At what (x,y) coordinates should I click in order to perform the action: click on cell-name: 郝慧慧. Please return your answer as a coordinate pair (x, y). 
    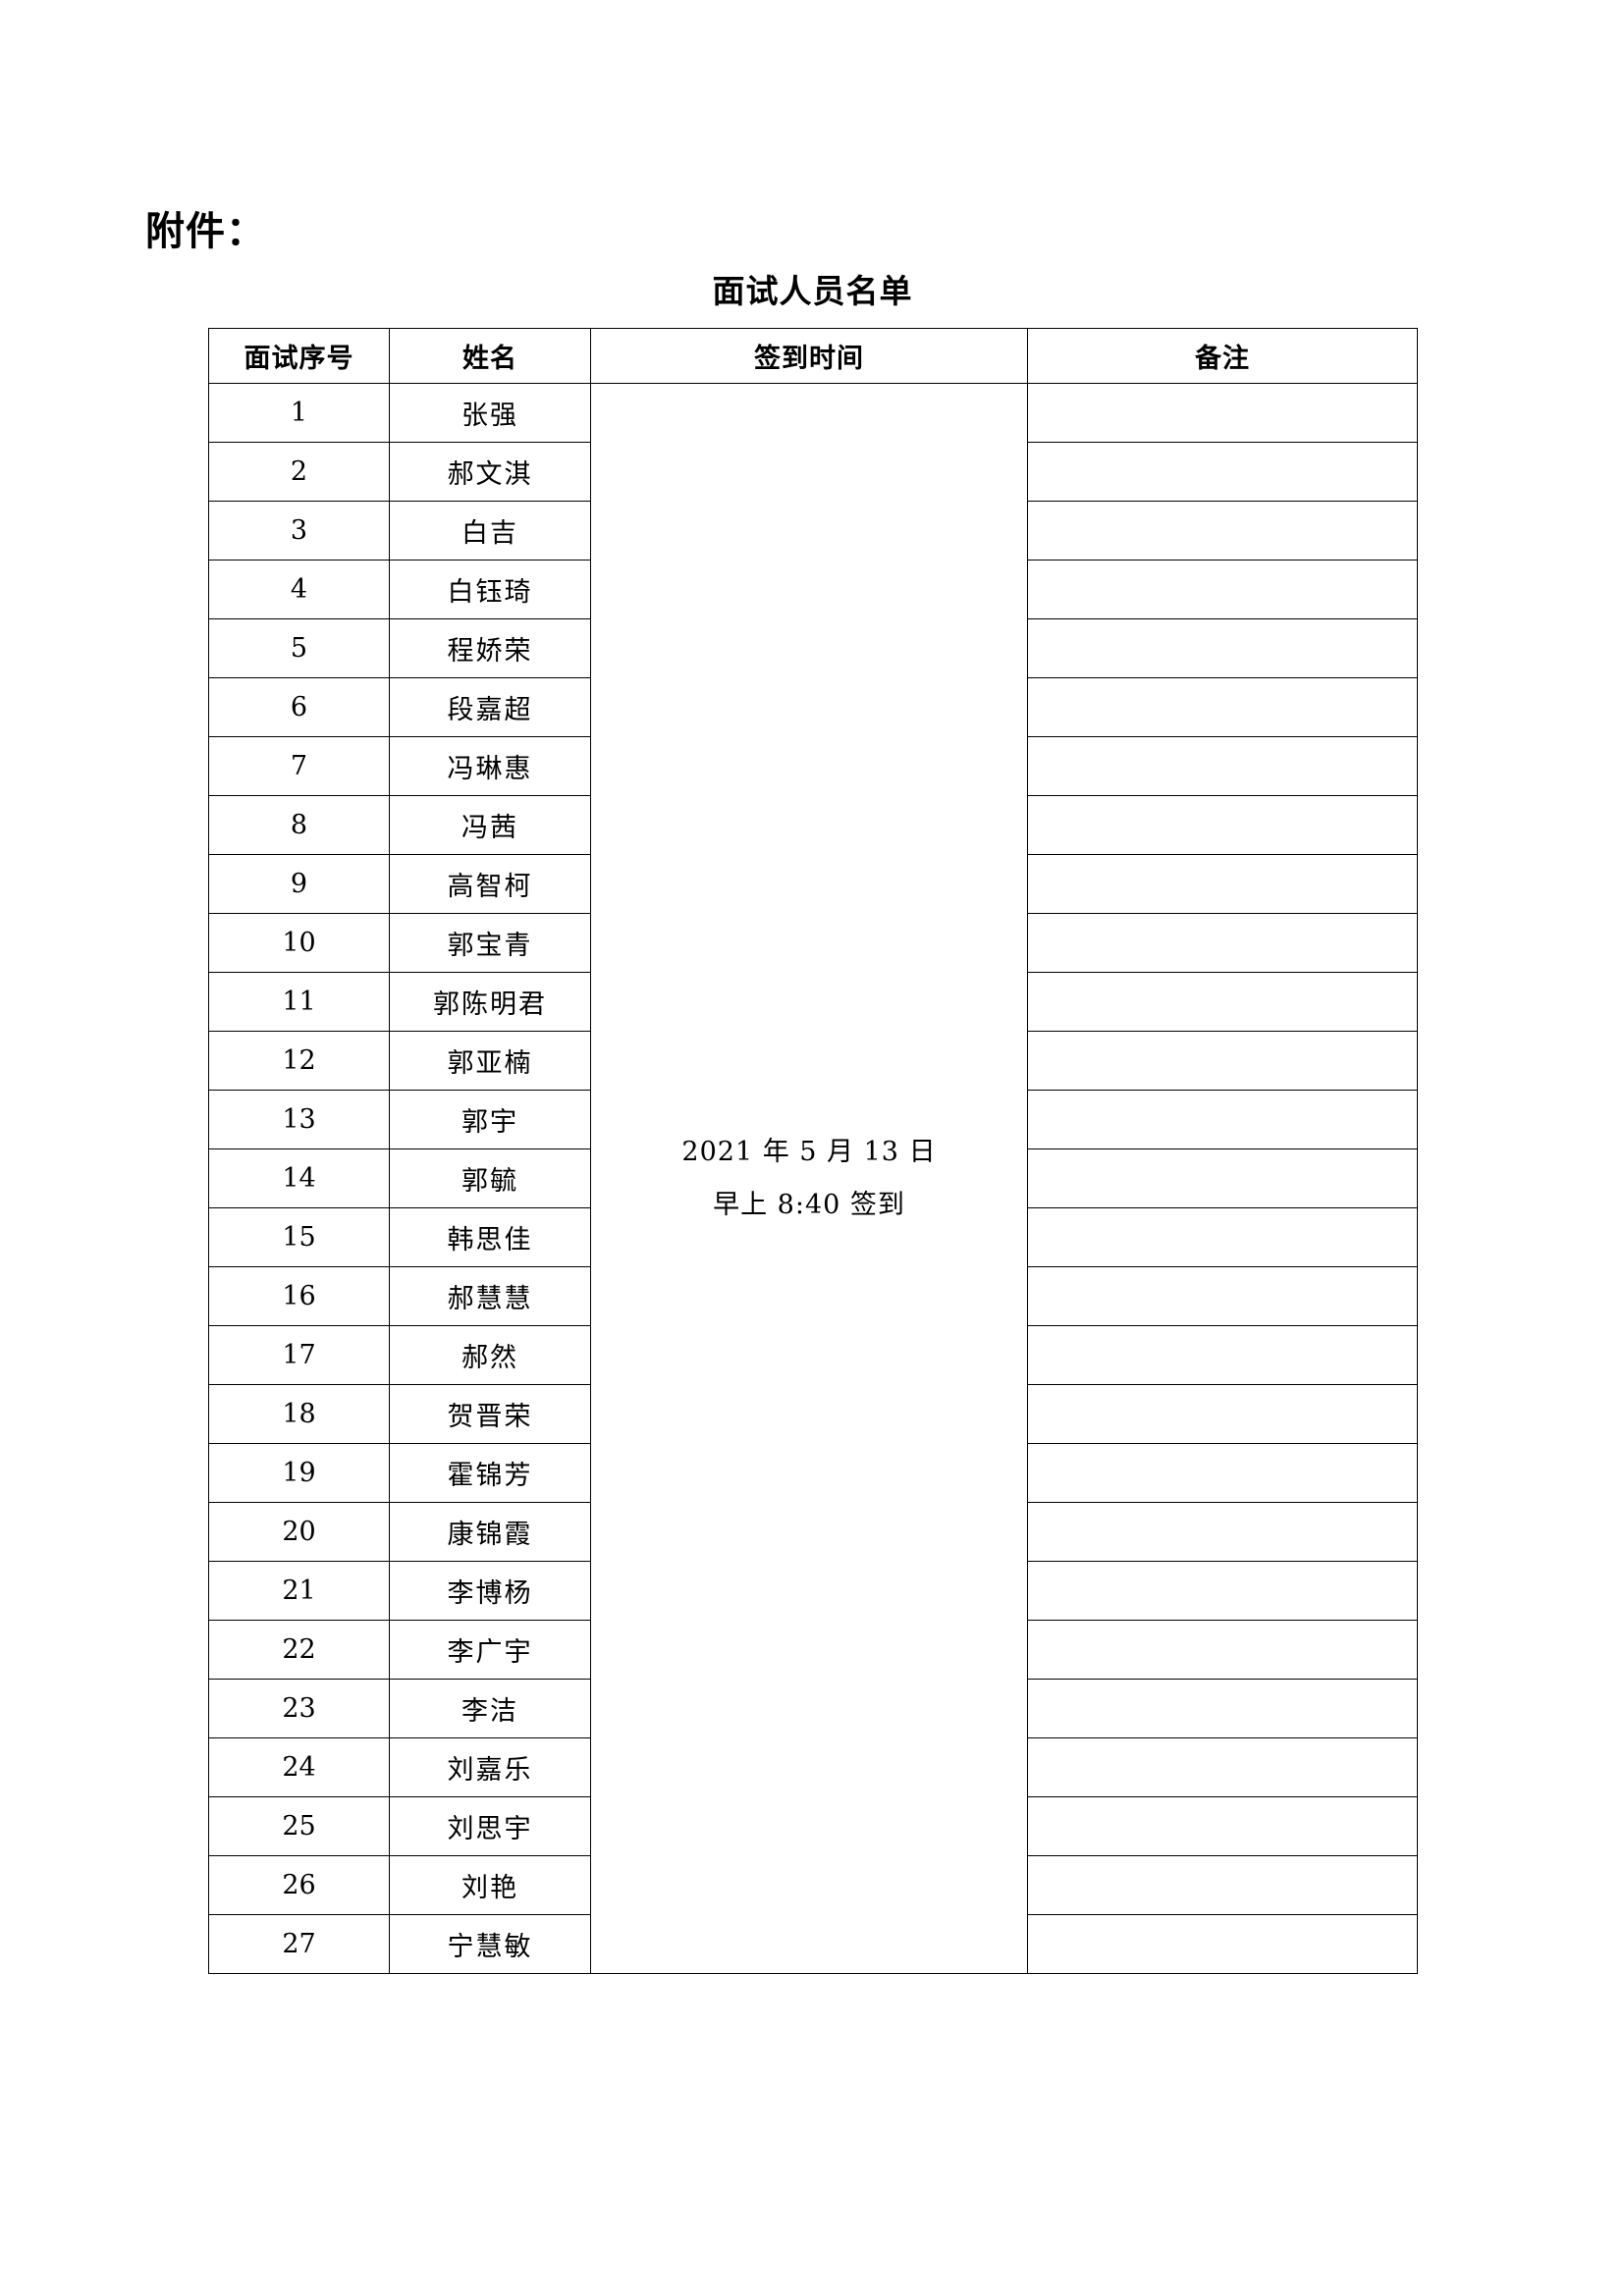
    Looking at the image, I should click on (490, 1296).